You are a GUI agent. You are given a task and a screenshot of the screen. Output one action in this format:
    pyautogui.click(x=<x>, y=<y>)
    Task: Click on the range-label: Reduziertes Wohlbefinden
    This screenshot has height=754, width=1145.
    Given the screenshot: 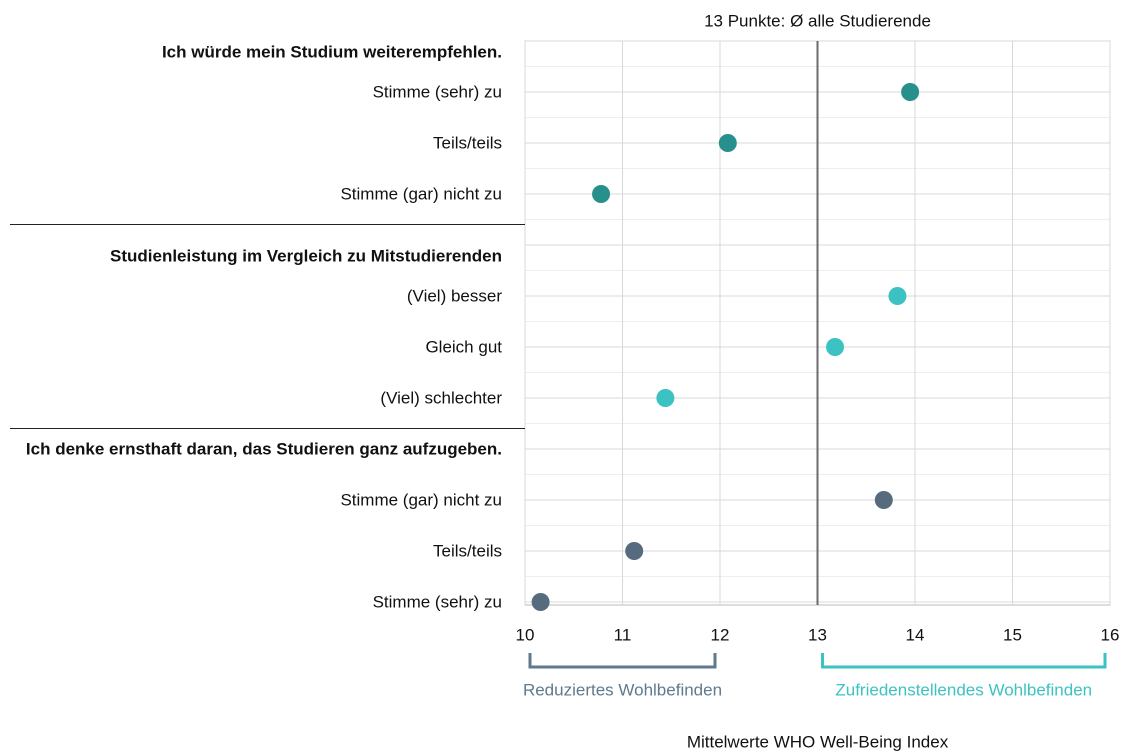 What is the action you would take?
    pyautogui.click(x=622, y=689)
    